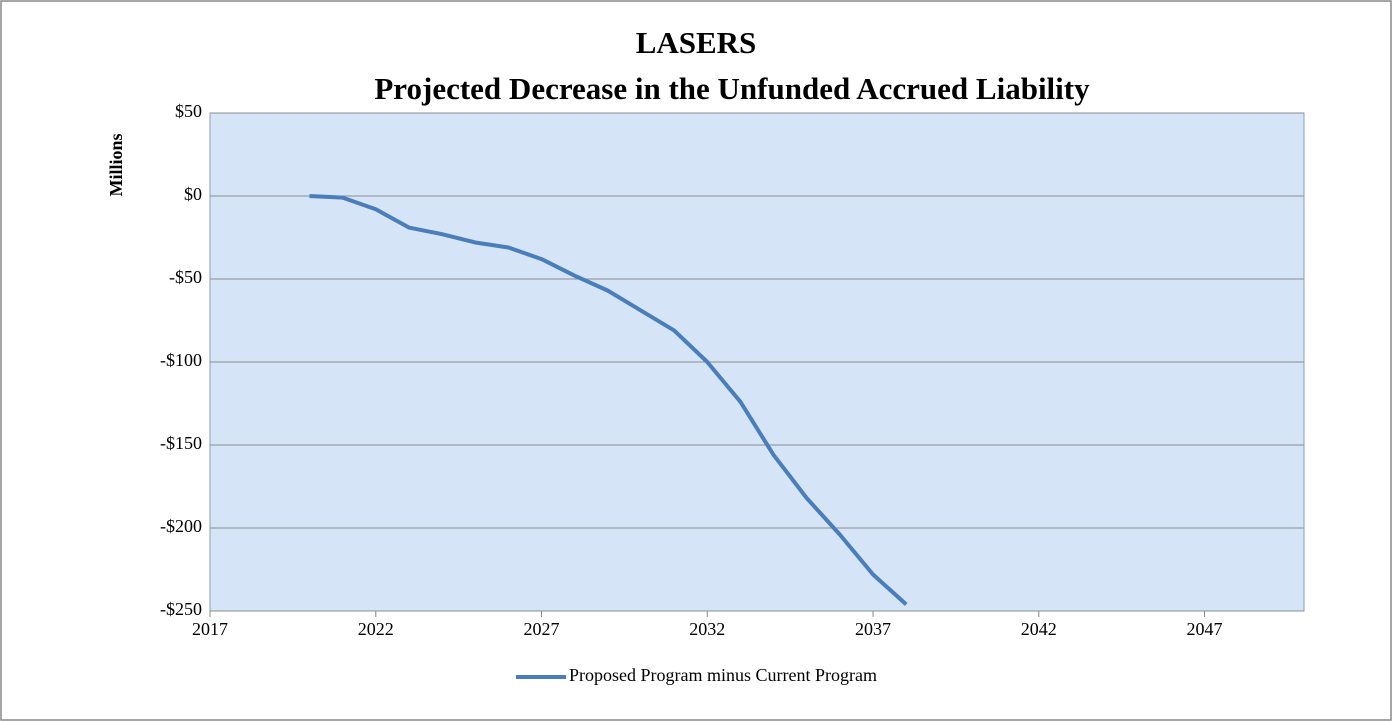 The image size is (1392, 721). Describe the element at coordinates (707, 629) in the screenshot. I see `x-tick-label: 2032` at that location.